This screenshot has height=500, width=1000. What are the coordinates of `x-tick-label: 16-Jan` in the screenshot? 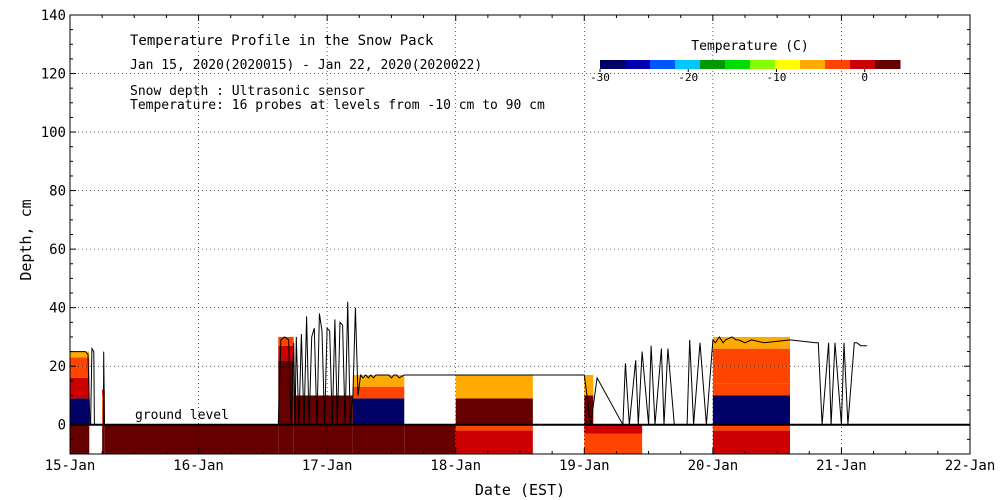 It's located at (198, 466).